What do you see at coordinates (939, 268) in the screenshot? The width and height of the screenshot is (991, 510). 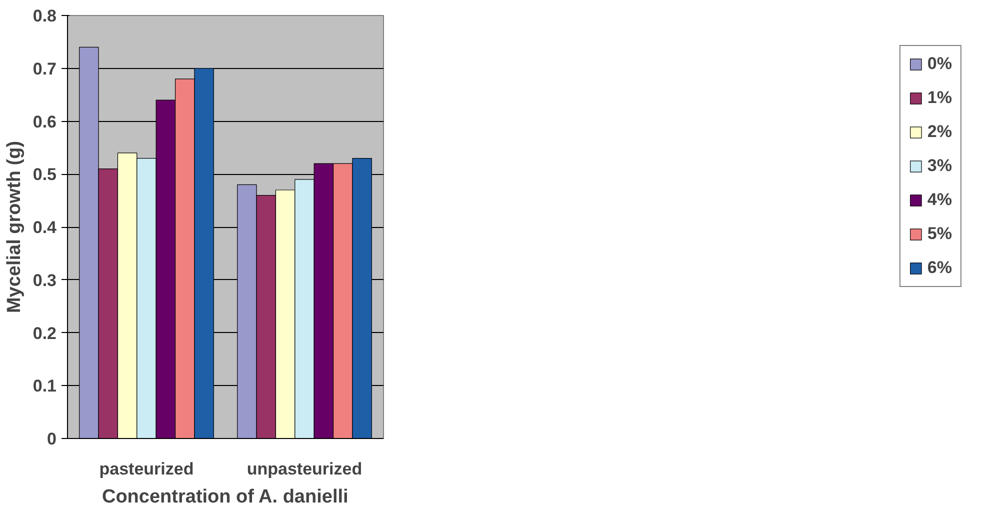 I see `legend-label: 6%` at bounding box center [939, 268].